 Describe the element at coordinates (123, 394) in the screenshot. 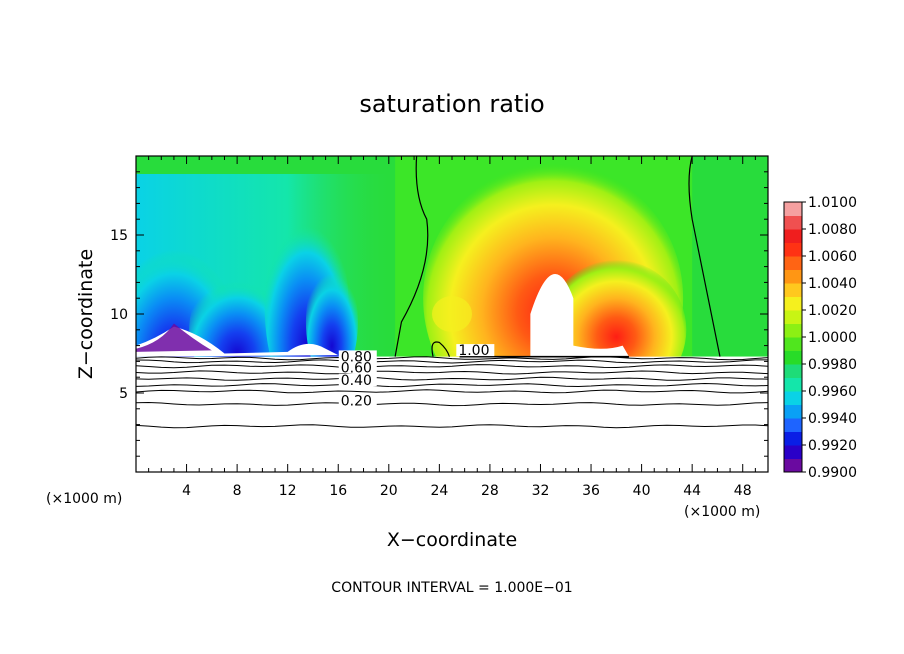

I see `y-tick-label: 5` at that location.